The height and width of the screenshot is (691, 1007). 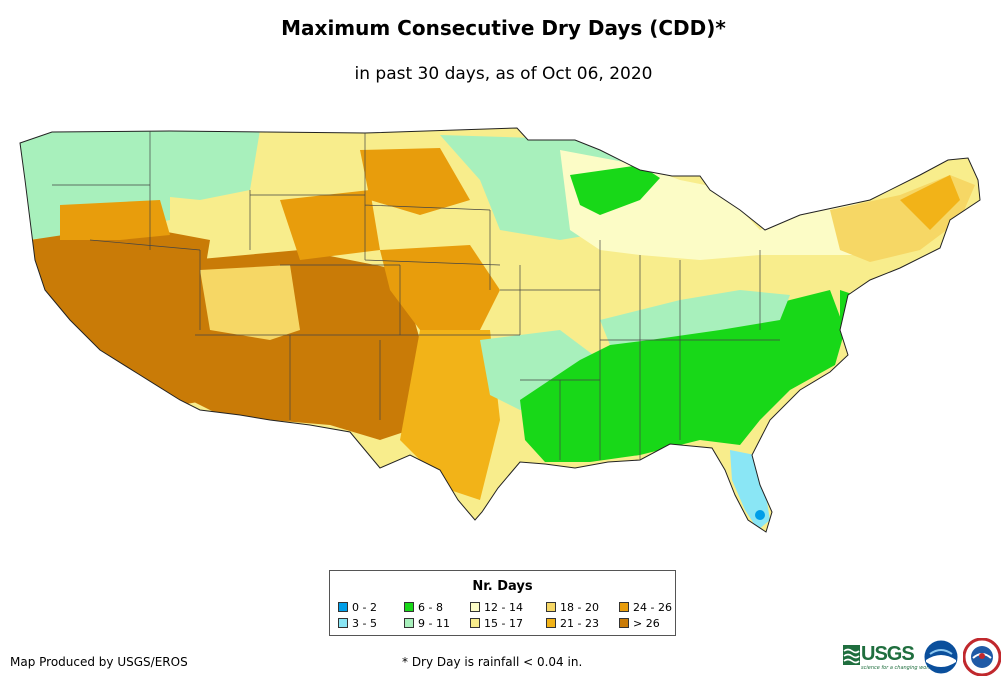 I want to click on far-west-driest-region, so click(x=120, y=315).